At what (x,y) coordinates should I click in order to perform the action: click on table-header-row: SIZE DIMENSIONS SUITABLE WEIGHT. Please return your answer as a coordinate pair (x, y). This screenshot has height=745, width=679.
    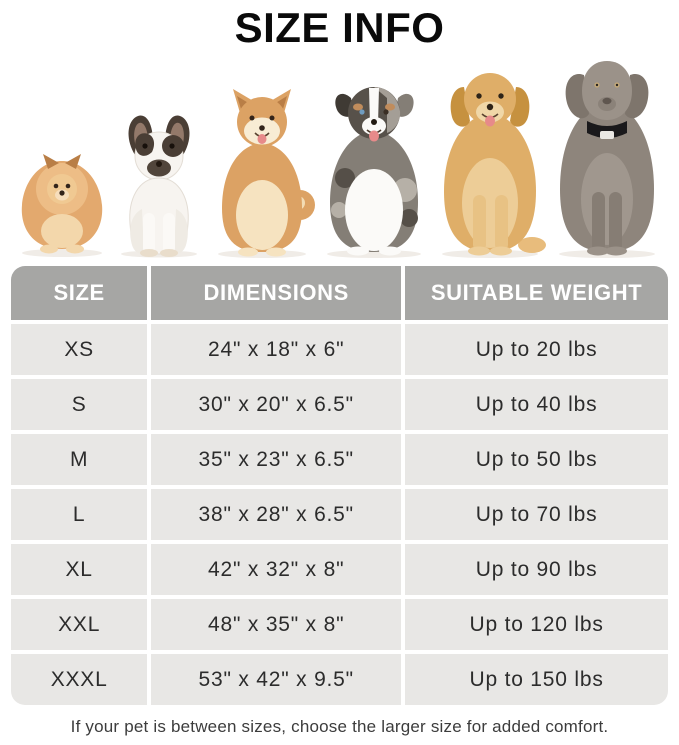
    Looking at the image, I should click on (339, 293).